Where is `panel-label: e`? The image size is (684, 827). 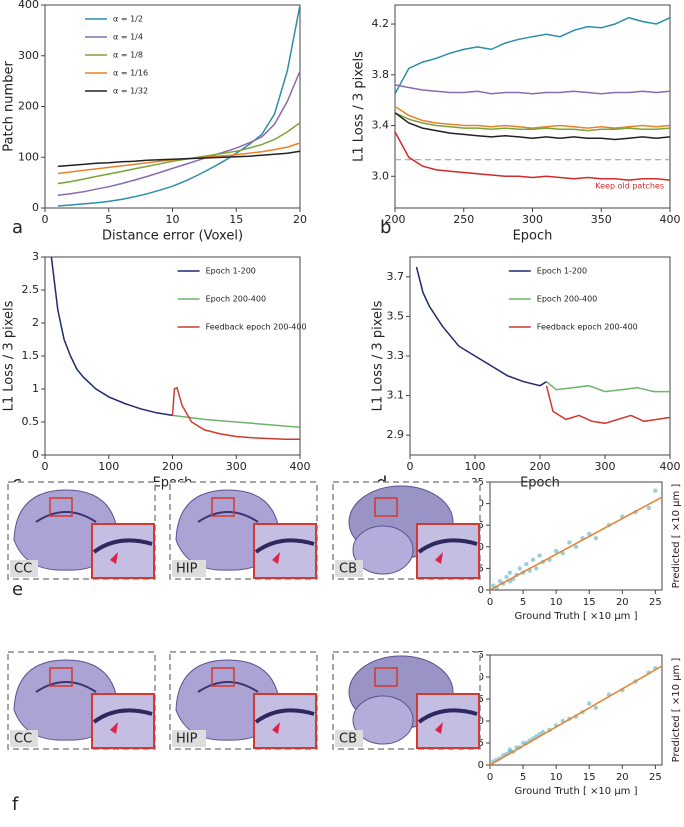 panel-label: e is located at coordinates (17, 589).